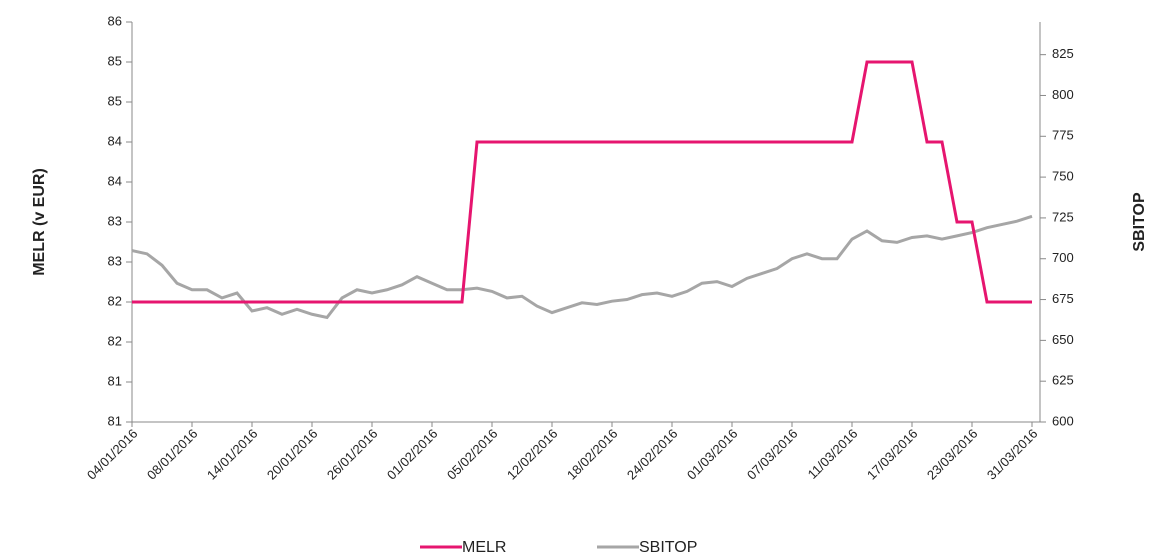  I want to click on x-tick-label: 18/02/2016, so click(592, 454).